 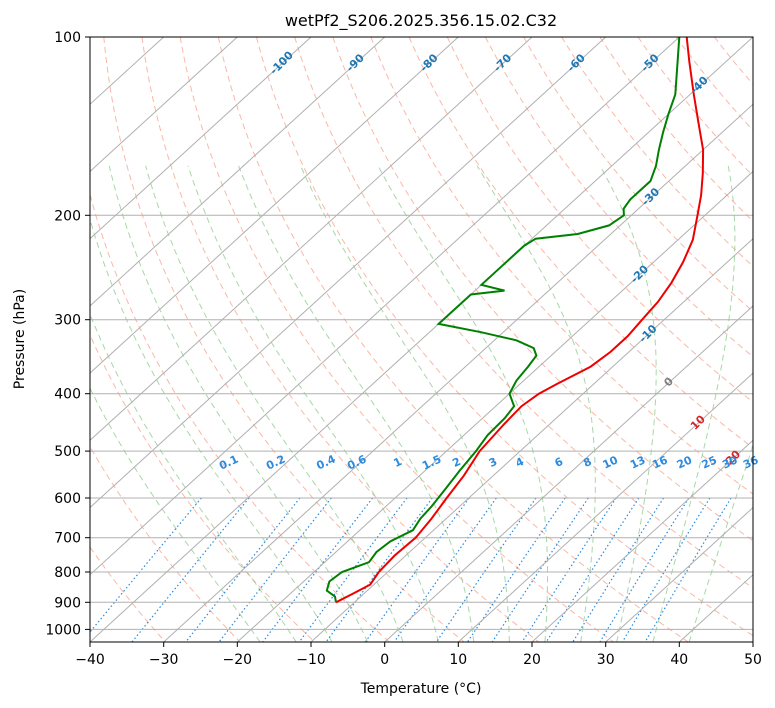 What do you see at coordinates (67, 603) in the screenshot?
I see `y-tick-label: 900` at bounding box center [67, 603].